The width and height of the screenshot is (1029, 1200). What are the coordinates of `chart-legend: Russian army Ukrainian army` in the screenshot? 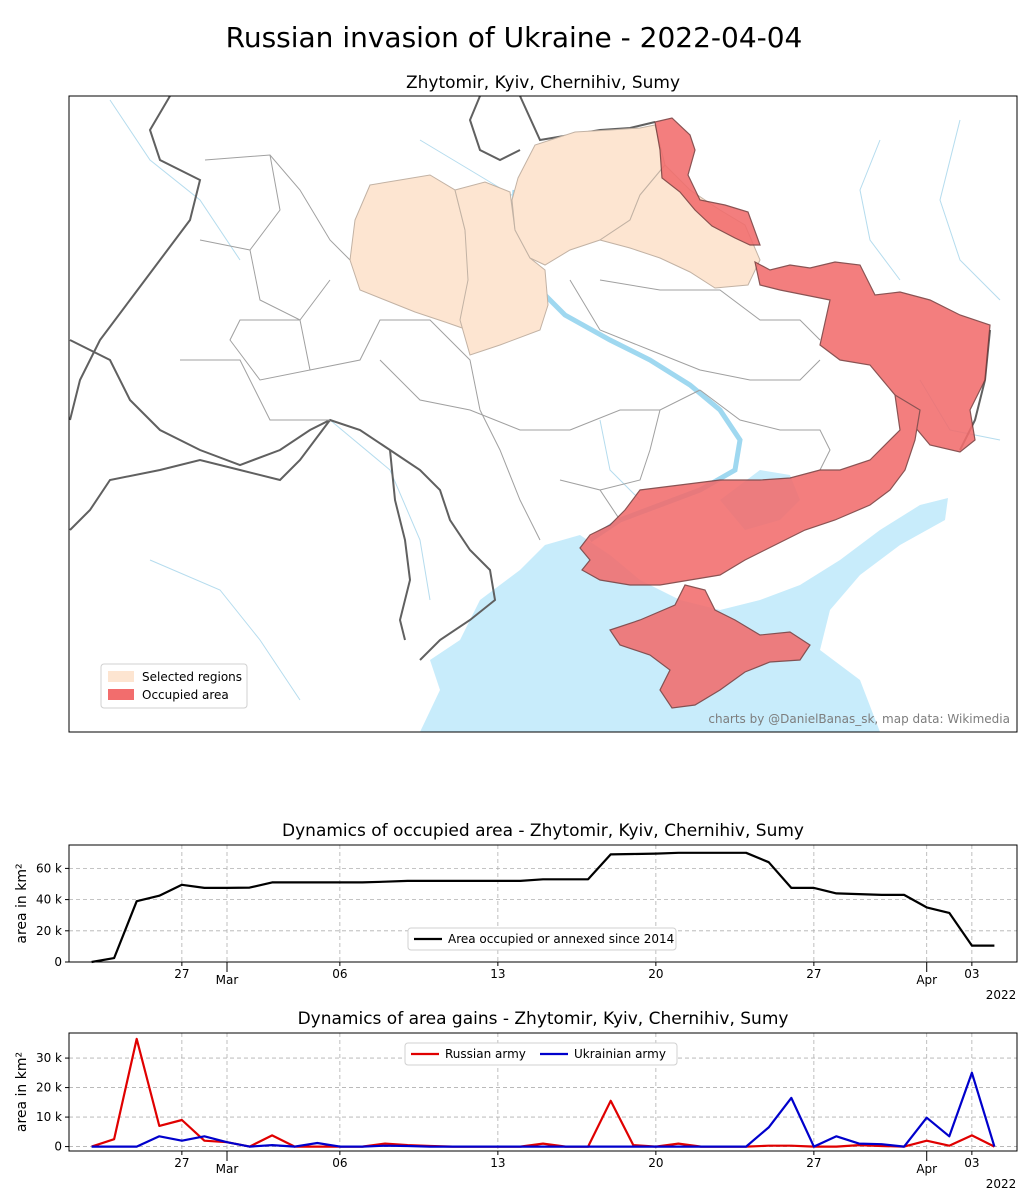 It's located at (541, 1054).